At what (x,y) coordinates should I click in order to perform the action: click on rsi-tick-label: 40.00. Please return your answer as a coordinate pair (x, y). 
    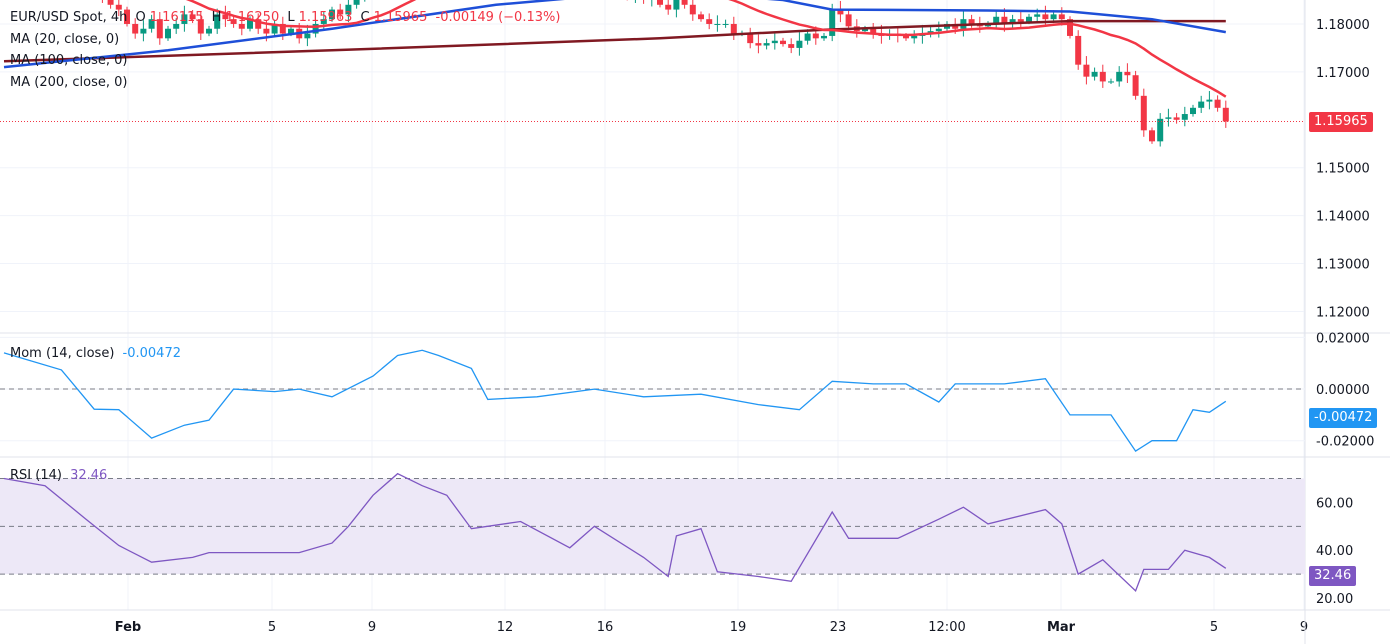
    Looking at the image, I should click on (1334, 551).